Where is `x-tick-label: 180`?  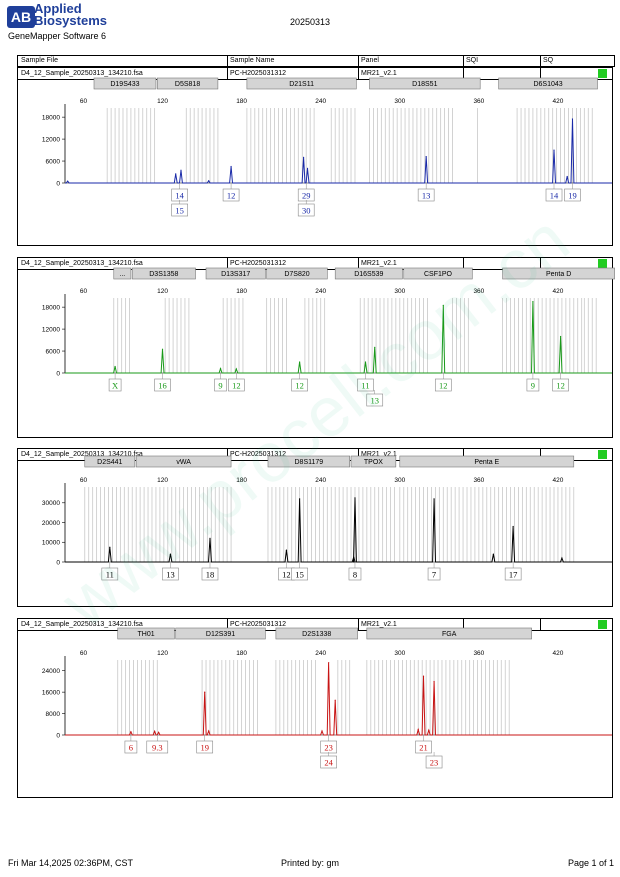 x-tick-label: 180 is located at coordinates (241, 653).